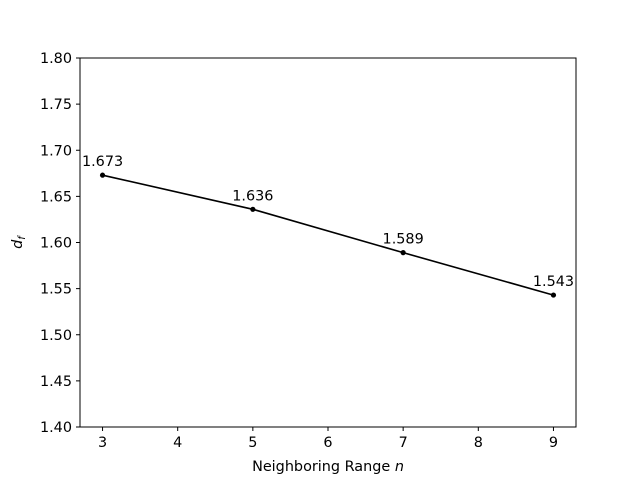 The width and height of the screenshot is (640, 480). Describe the element at coordinates (252, 196) in the screenshot. I see `data-value-label: 1.636` at that location.